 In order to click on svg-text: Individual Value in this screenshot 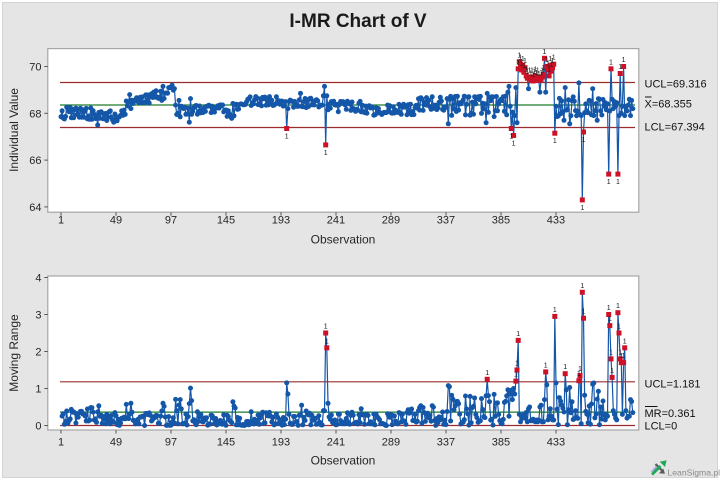, I will do `click(14, 130)`.